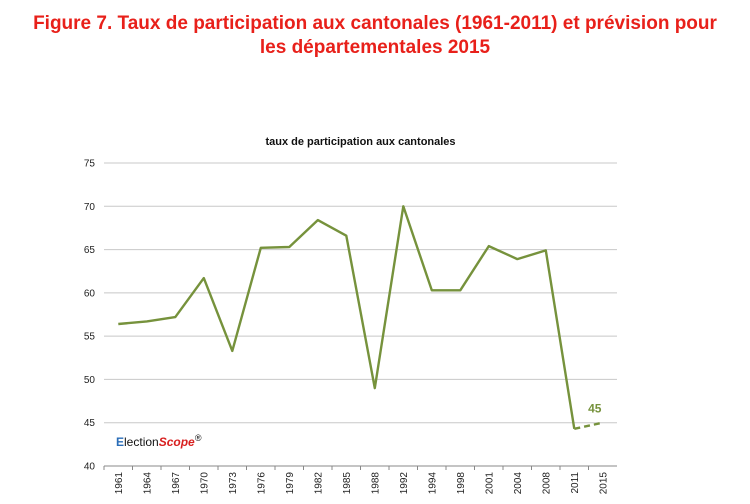 This screenshot has height=504, width=750. Describe the element at coordinates (518, 483) in the screenshot. I see `x-tick-label: 2004` at that location.